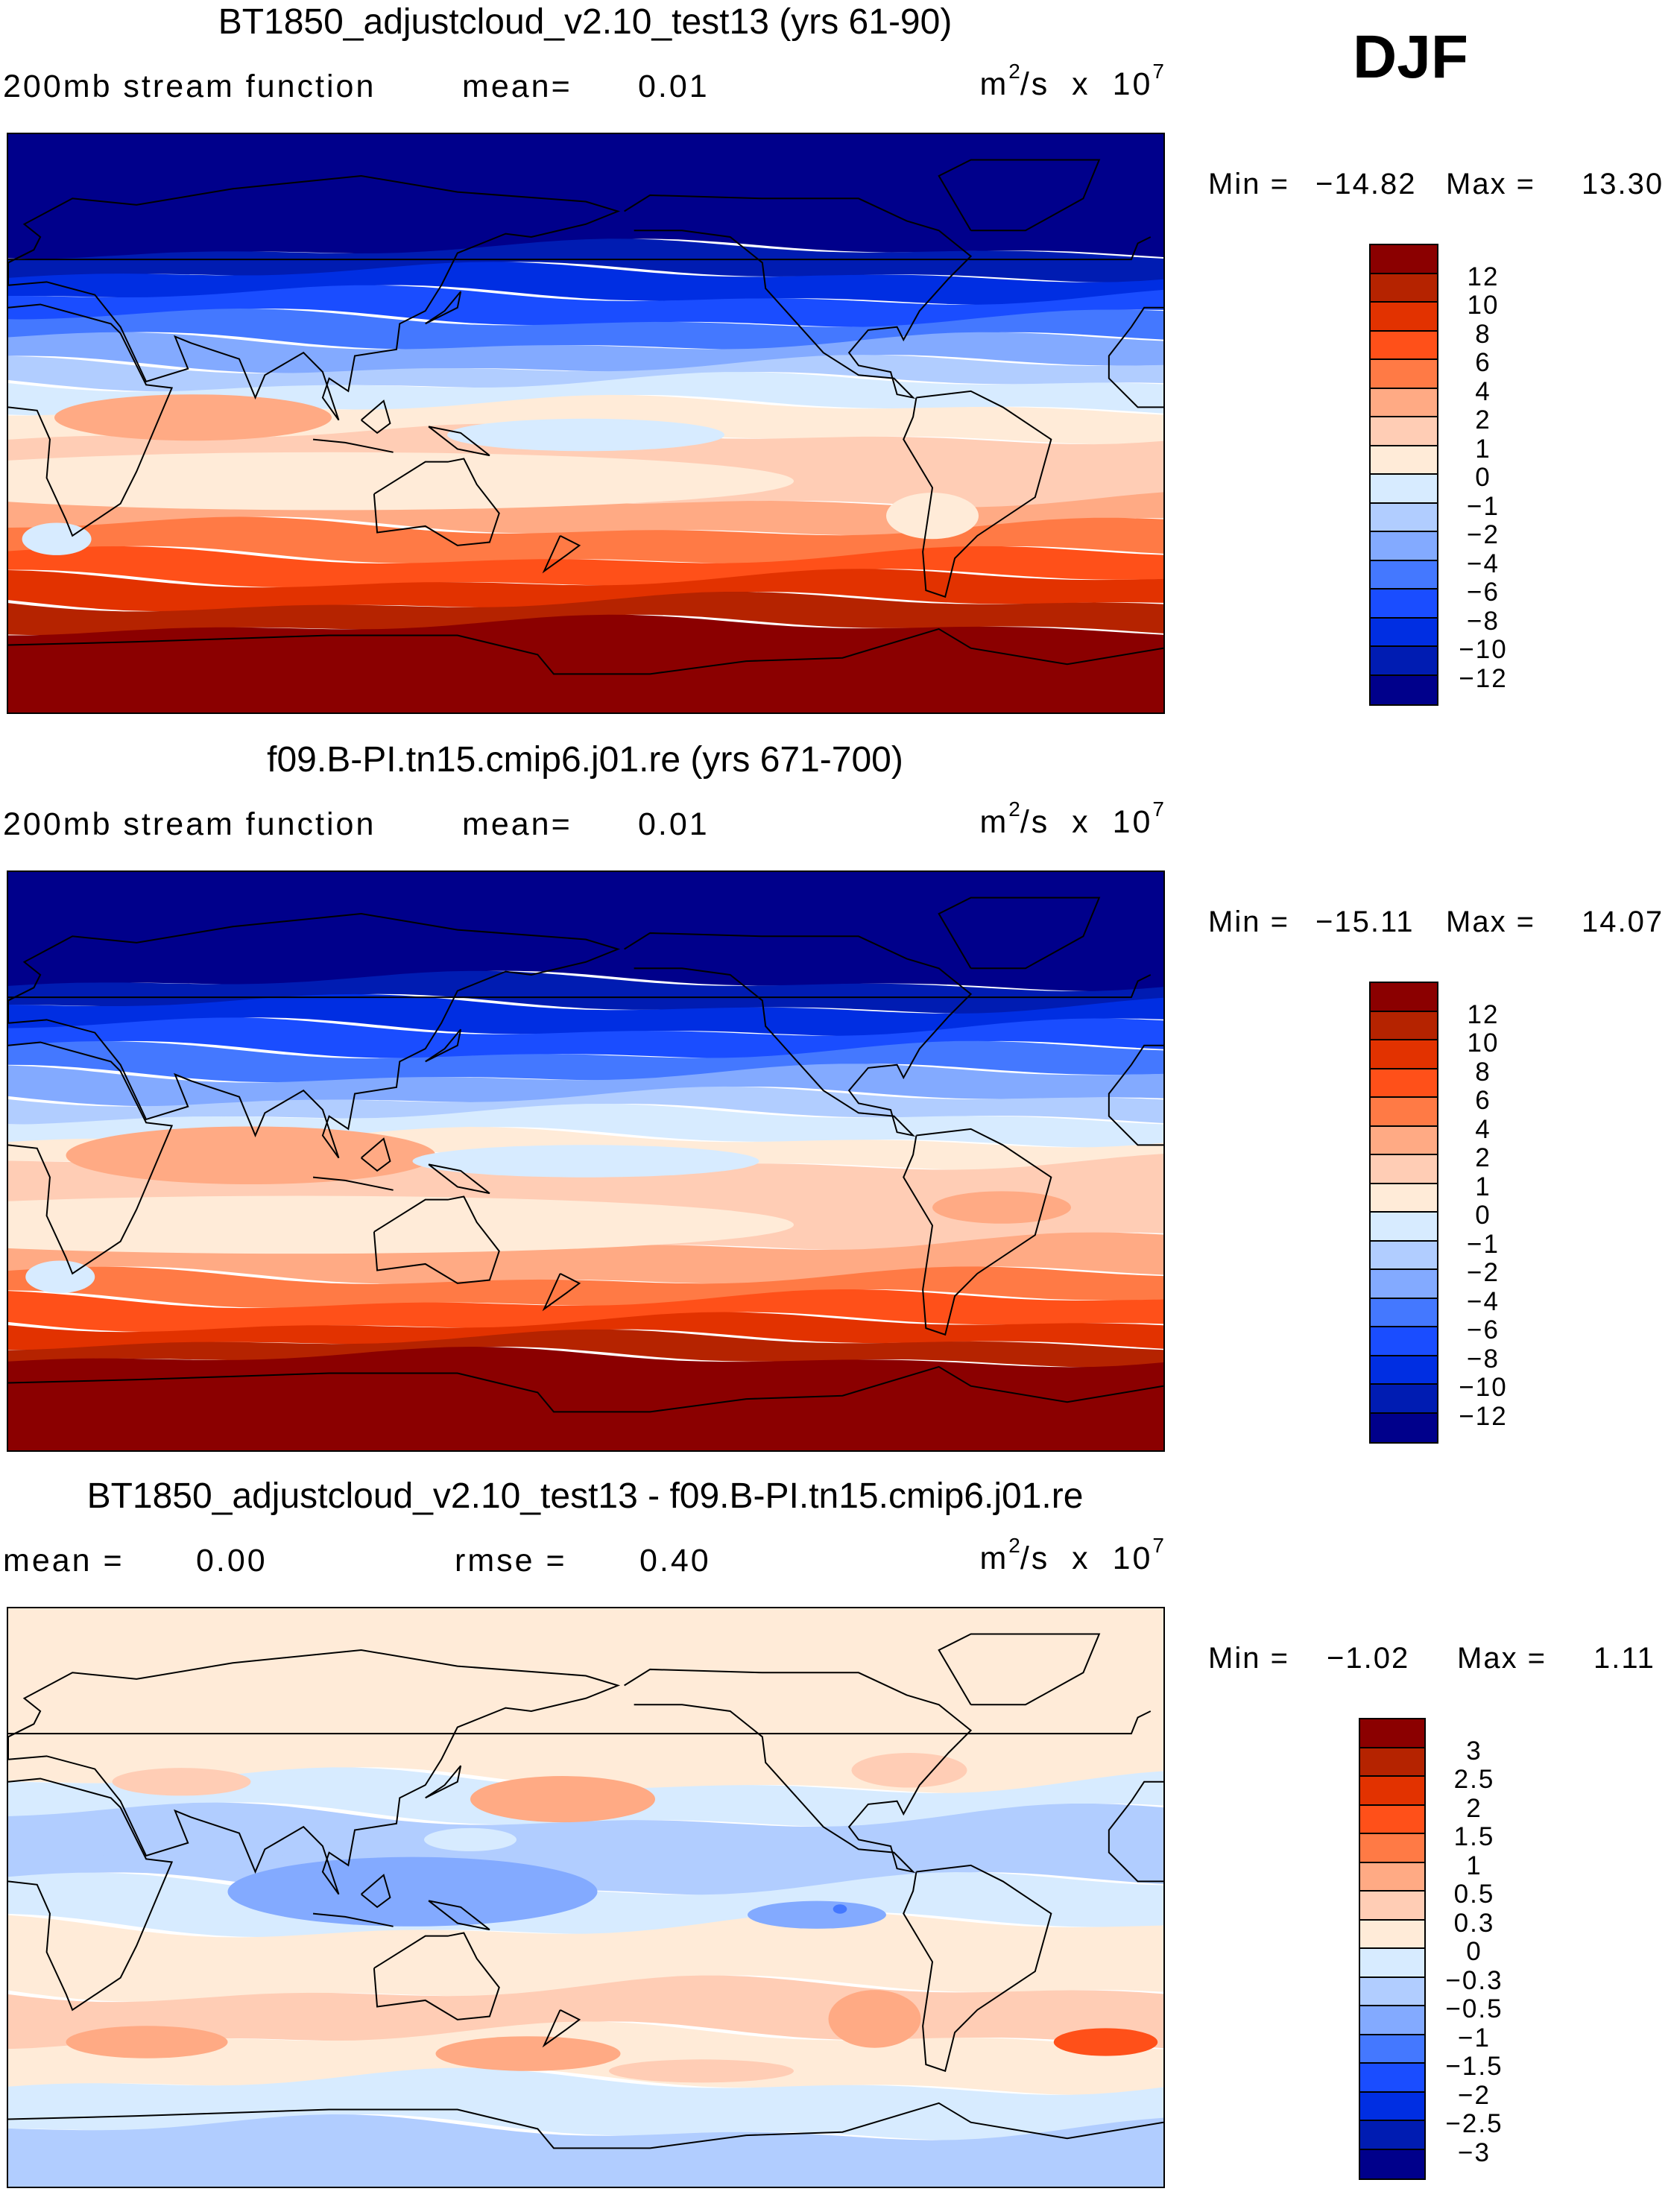  Describe the element at coordinates (190, 86) in the screenshot. I see `variable-label: 200mb stream function` at that location.